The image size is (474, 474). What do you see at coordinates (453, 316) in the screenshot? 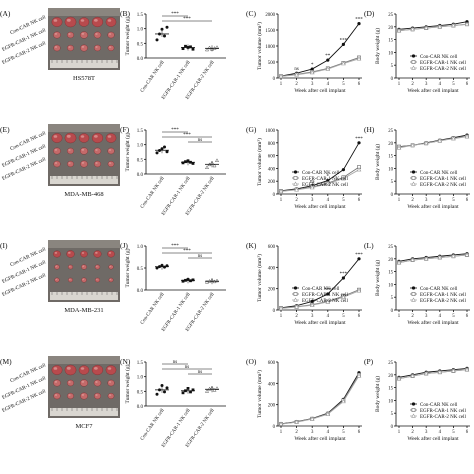
I see `x-tick-label: 5` at bounding box center [453, 316].